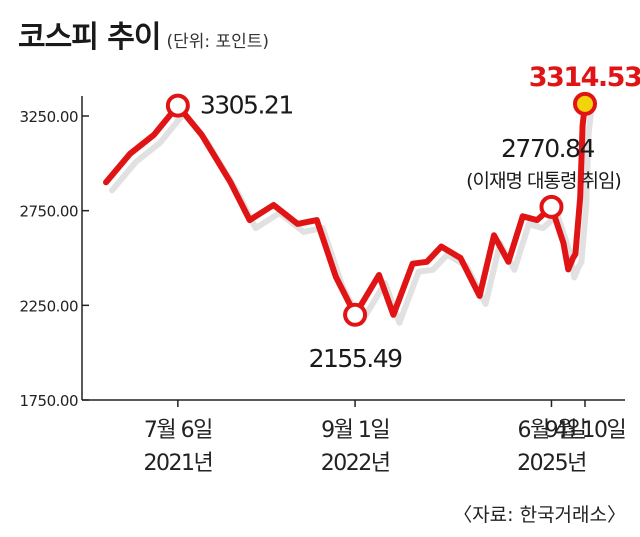 The width and height of the screenshot is (640, 537). What do you see at coordinates (585, 430) in the screenshot?
I see `x-tick-date: 9월 10일` at bounding box center [585, 430].